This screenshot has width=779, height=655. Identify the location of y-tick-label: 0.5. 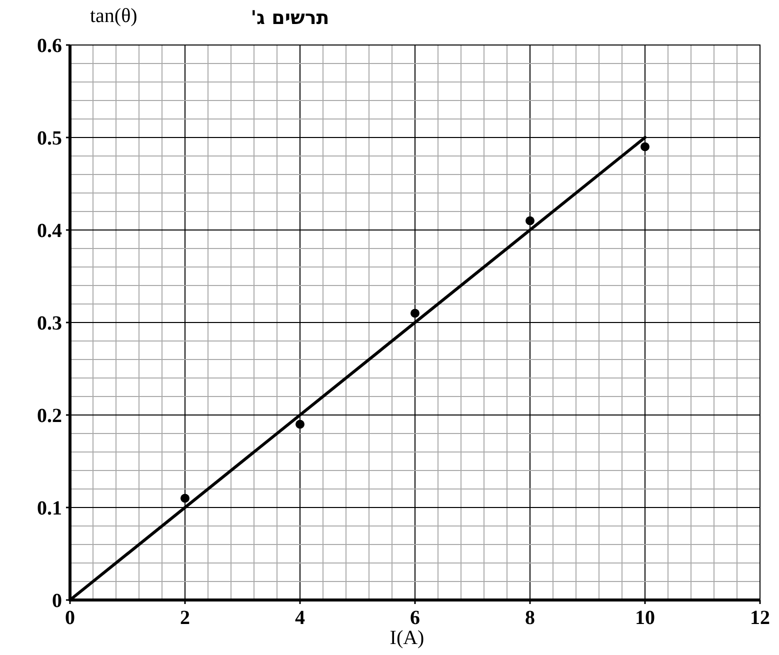
(49, 139).